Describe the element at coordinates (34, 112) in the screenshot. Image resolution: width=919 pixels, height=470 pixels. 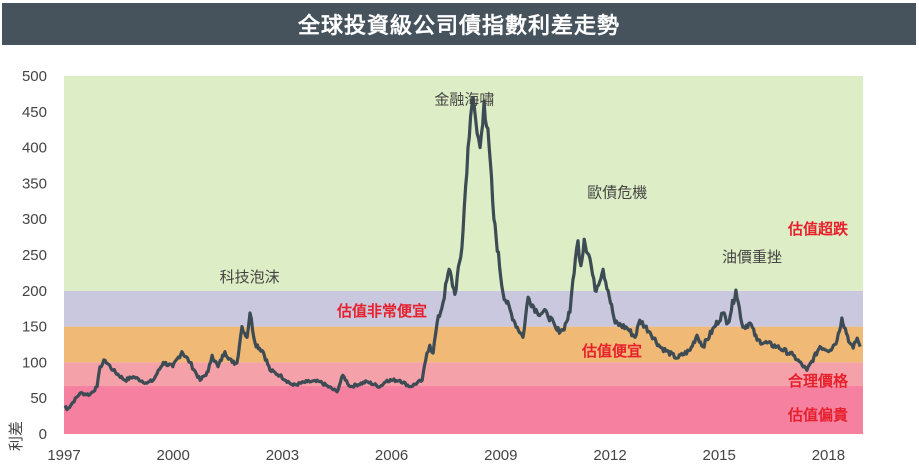
I see `y-tick-label: 450` at that location.